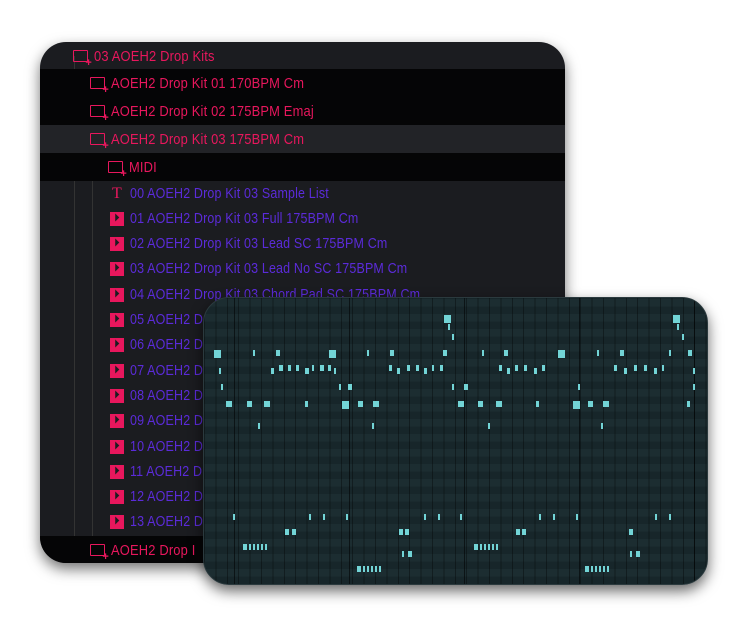  I want to click on file-item: ⏵ 06 AOEH2 Dr, so click(302, 345).